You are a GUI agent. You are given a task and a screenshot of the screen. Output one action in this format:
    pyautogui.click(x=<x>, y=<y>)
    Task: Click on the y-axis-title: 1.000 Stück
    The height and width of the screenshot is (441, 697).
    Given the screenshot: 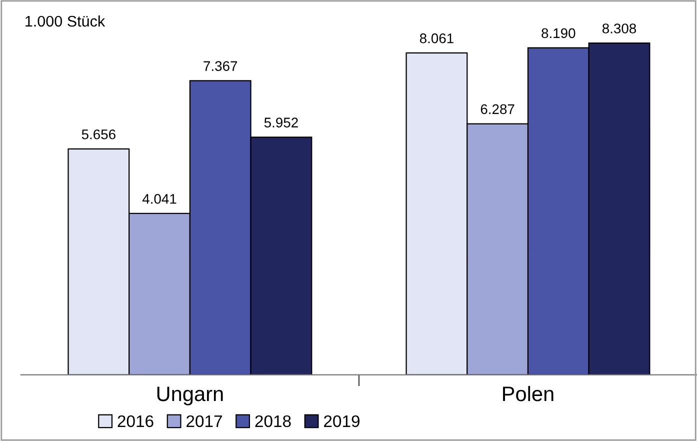 What is the action you would take?
    pyautogui.click(x=66, y=21)
    